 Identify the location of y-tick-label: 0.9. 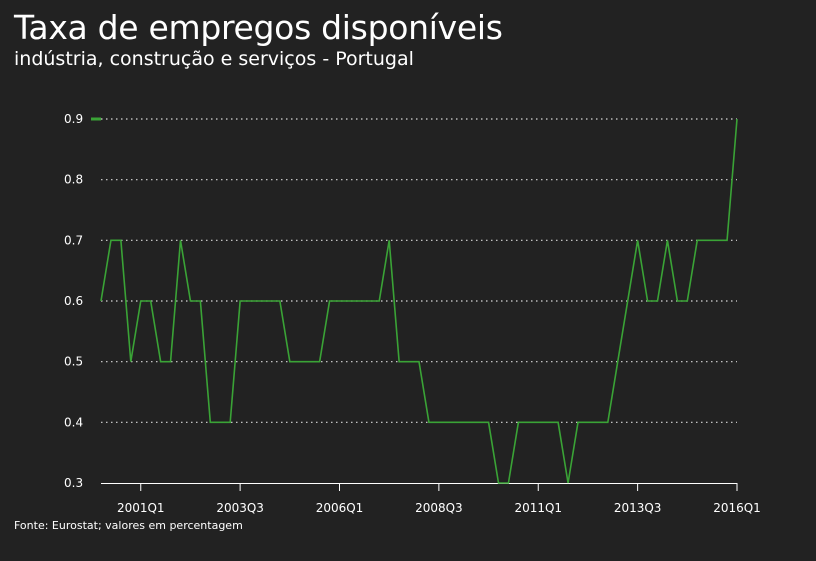
(73, 119).